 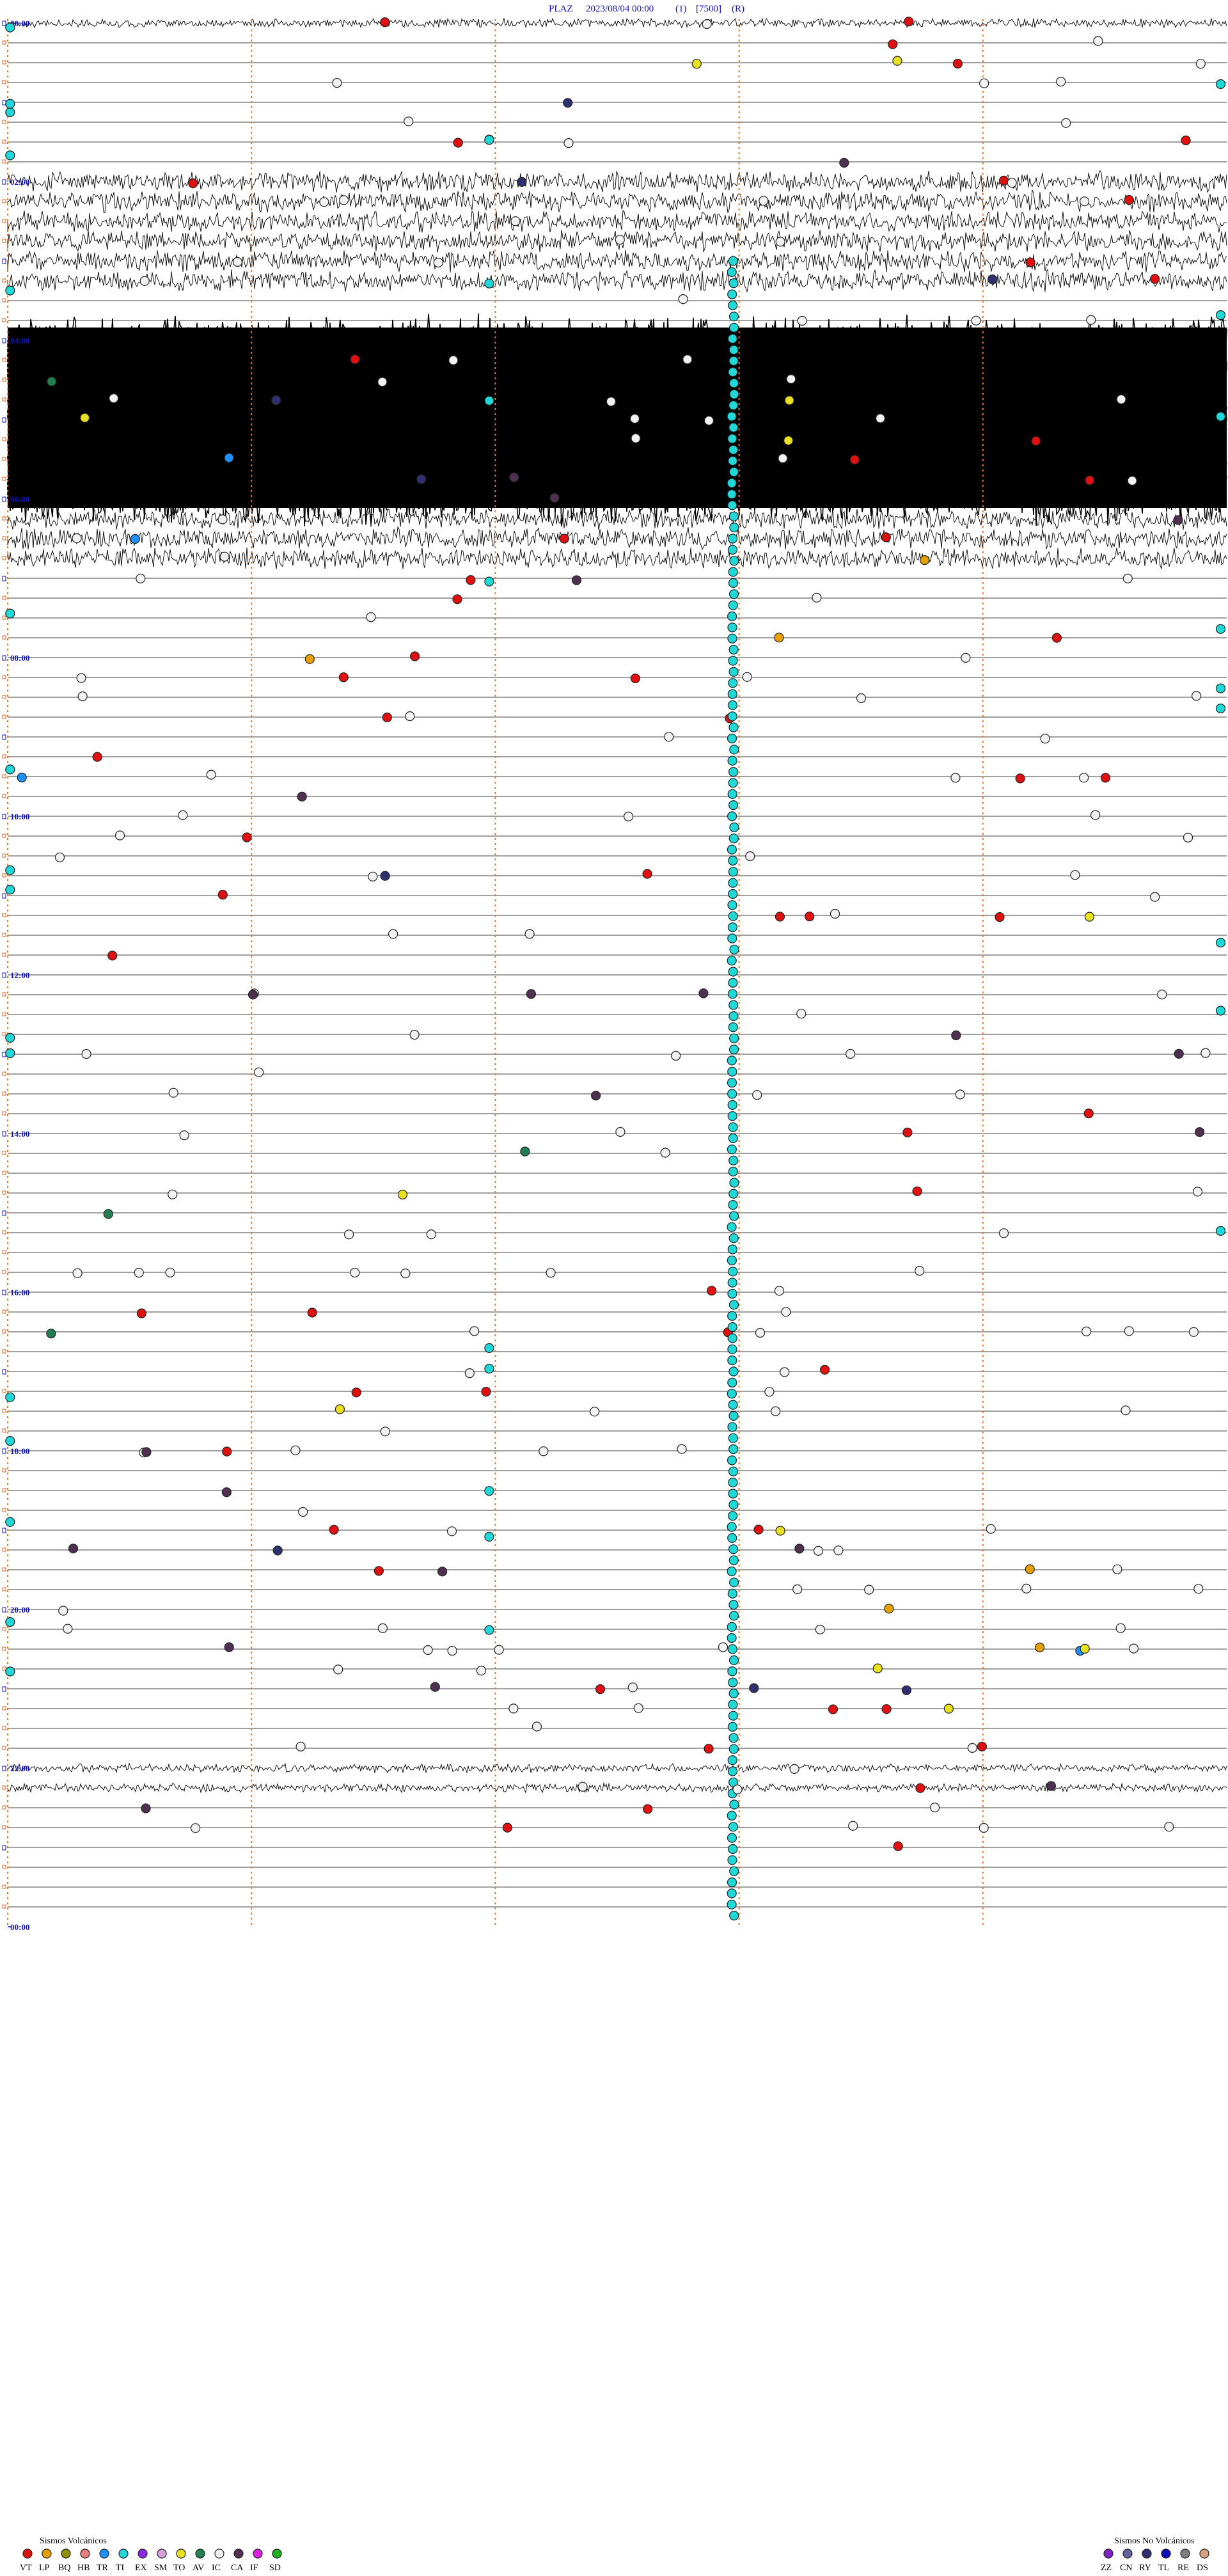 I want to click on hour-label: 10:00, so click(x=19, y=817).